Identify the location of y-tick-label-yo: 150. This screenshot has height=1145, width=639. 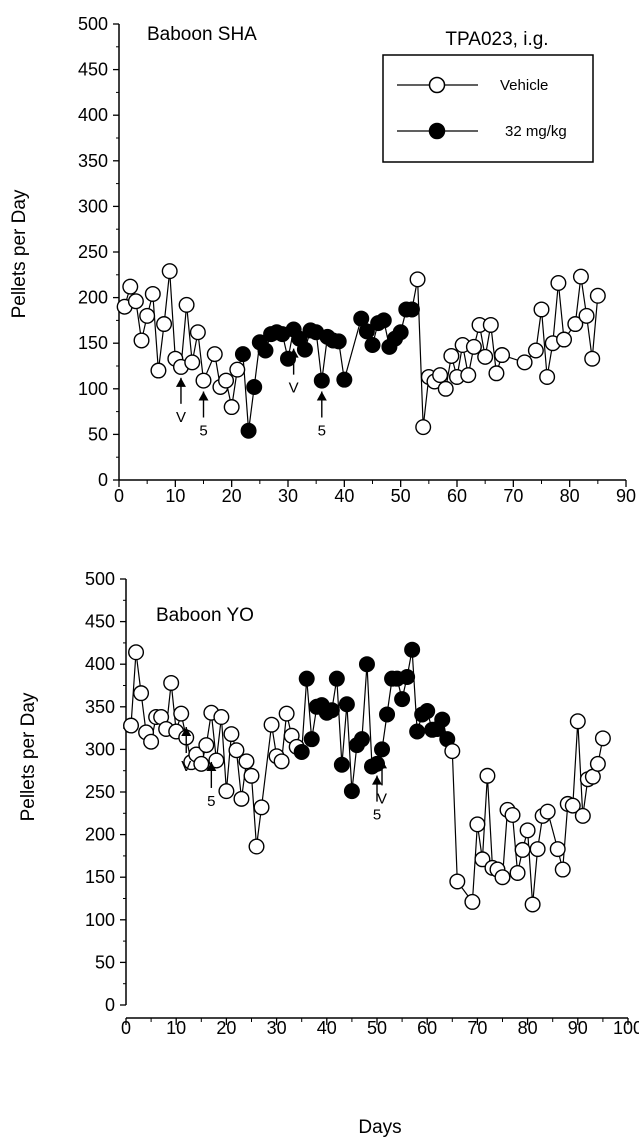
(100, 877).